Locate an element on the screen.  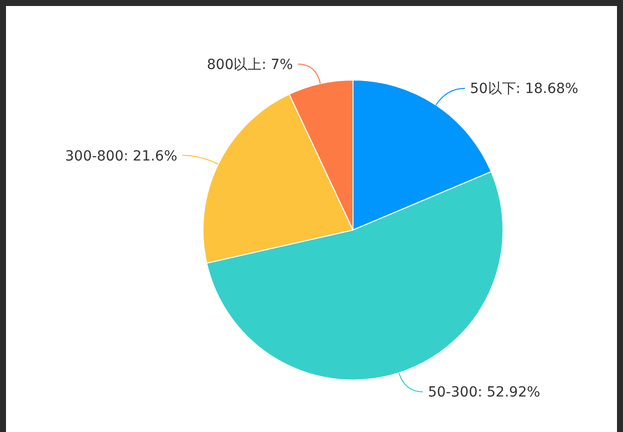
data-label: : 21.6% is located at coordinates (151, 156).